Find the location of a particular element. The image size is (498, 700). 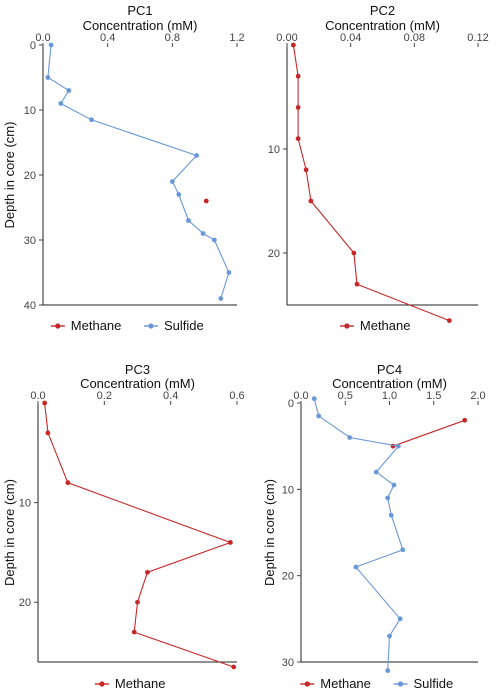

x-tick-label: 0.12 is located at coordinates (477, 38).